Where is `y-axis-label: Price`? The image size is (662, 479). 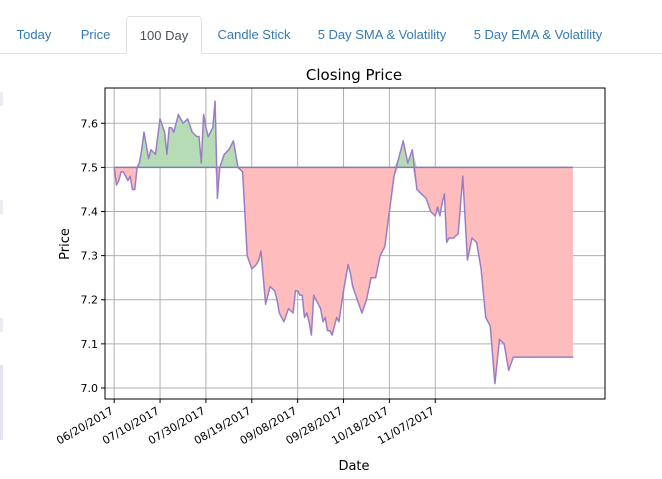
y-axis-label: Price is located at coordinates (65, 244).